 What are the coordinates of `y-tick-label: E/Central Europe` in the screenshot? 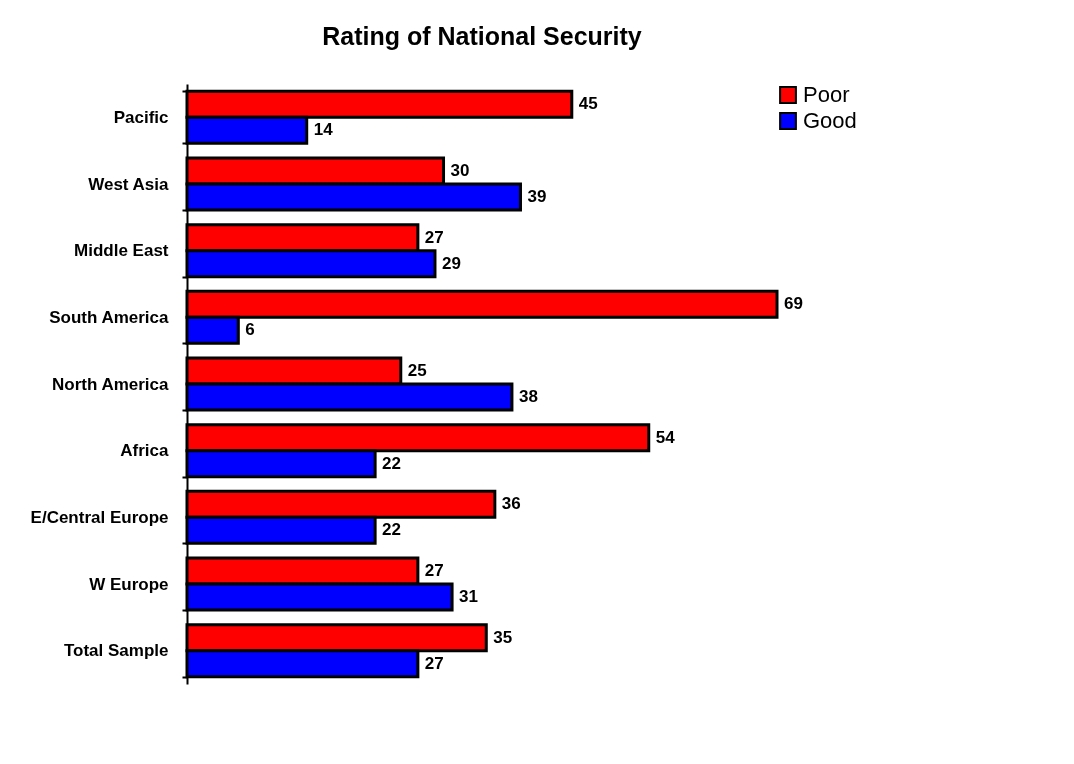 It's located at (99, 517).